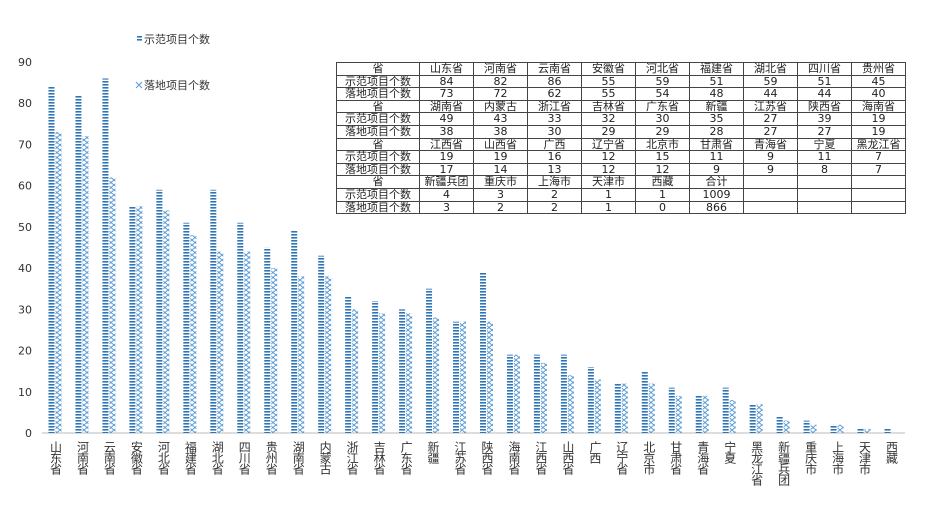 The image size is (925, 506). What do you see at coordinates (325, 458) in the screenshot?
I see `x-tick-label: 内蒙古` at bounding box center [325, 458].